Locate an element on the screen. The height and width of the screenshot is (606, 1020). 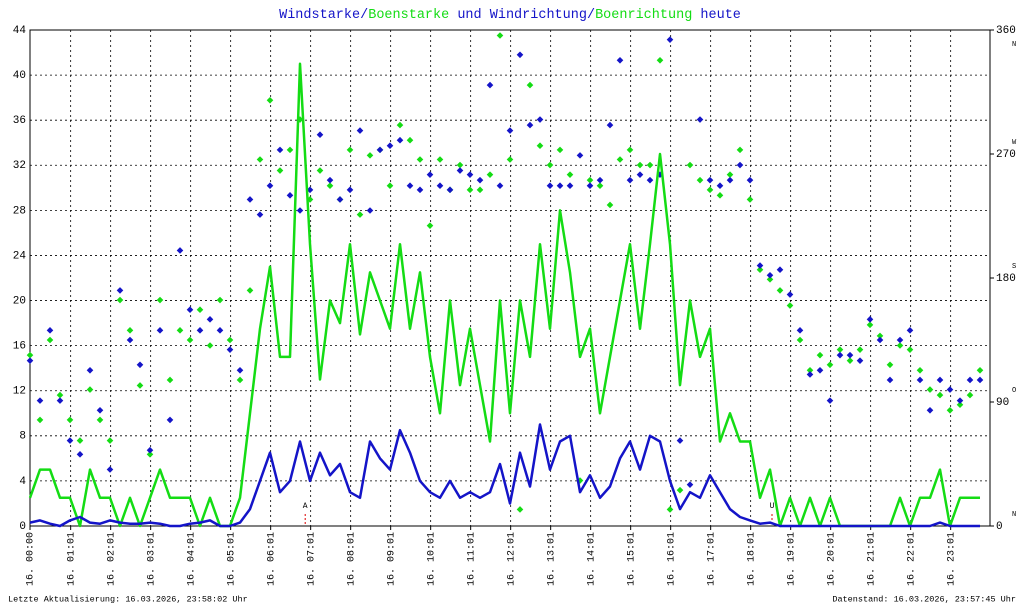
annotation-label: A is located at coordinates (305, 506).